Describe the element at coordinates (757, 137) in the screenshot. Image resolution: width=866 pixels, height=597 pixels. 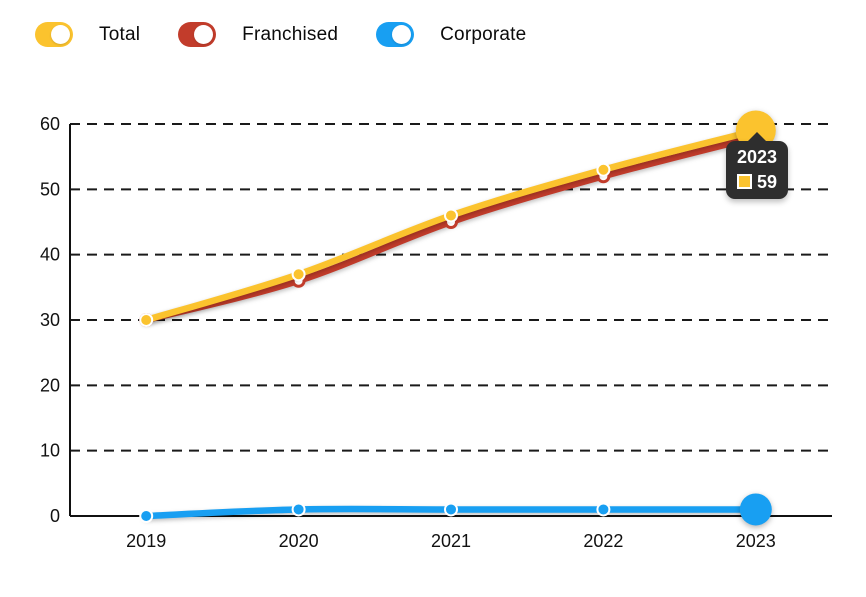
I see `tooltip-caret-icon` at that location.